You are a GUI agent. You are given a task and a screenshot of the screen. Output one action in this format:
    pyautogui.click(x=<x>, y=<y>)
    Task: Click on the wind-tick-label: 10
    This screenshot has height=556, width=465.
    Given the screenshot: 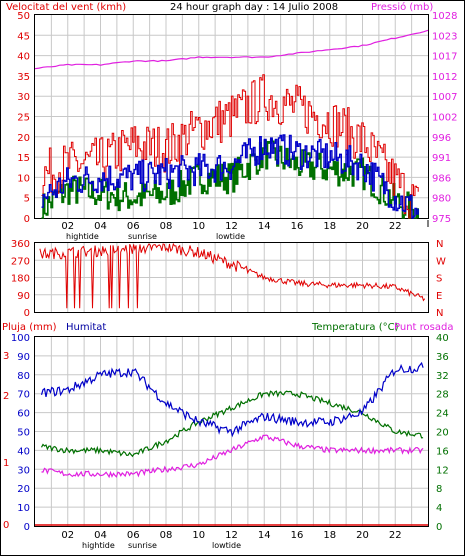 What is the action you would take?
    pyautogui.click(x=23, y=178)
    